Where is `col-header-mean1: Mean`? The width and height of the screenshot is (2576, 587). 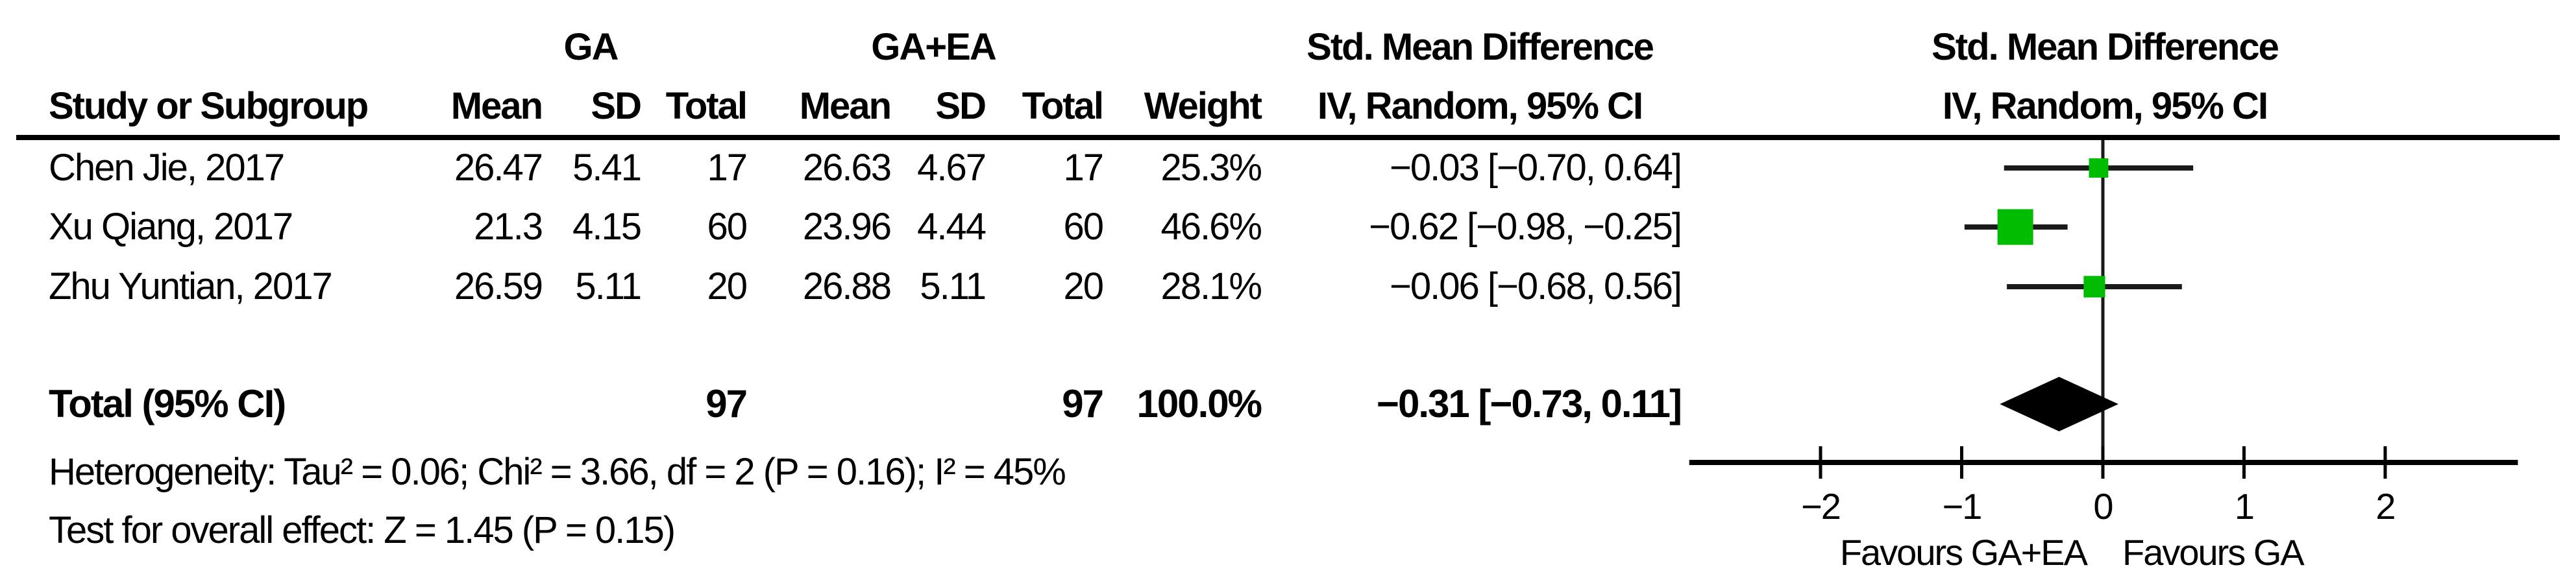 col-header-mean1: Mean is located at coordinates (496, 106).